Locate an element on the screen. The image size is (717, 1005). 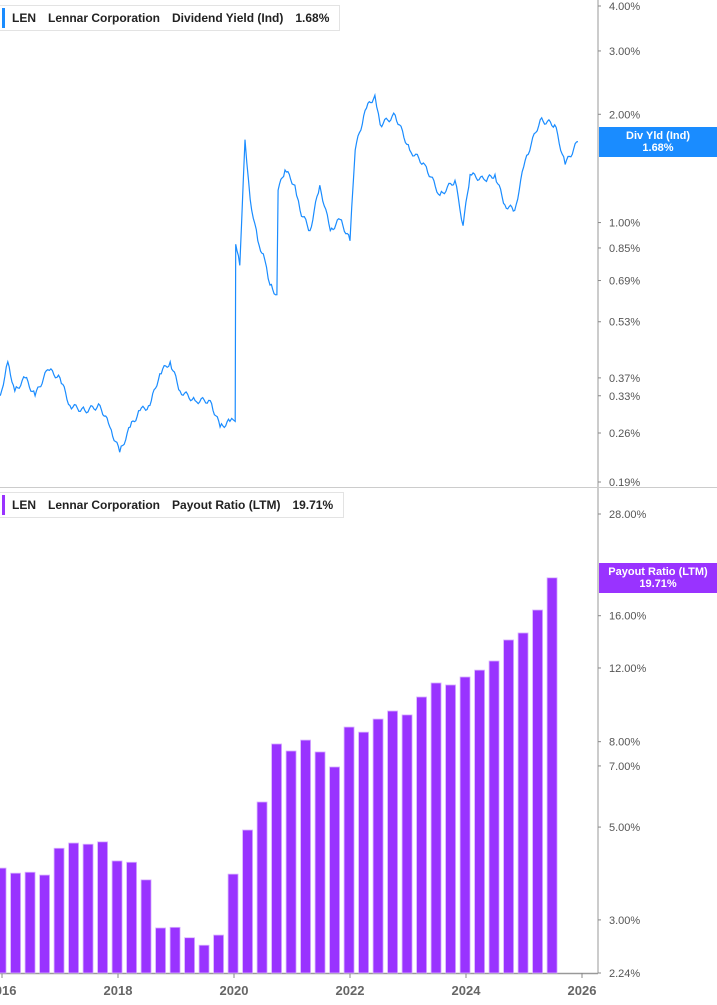
y-tick-label: 0.85% is located at coordinates (624, 249).